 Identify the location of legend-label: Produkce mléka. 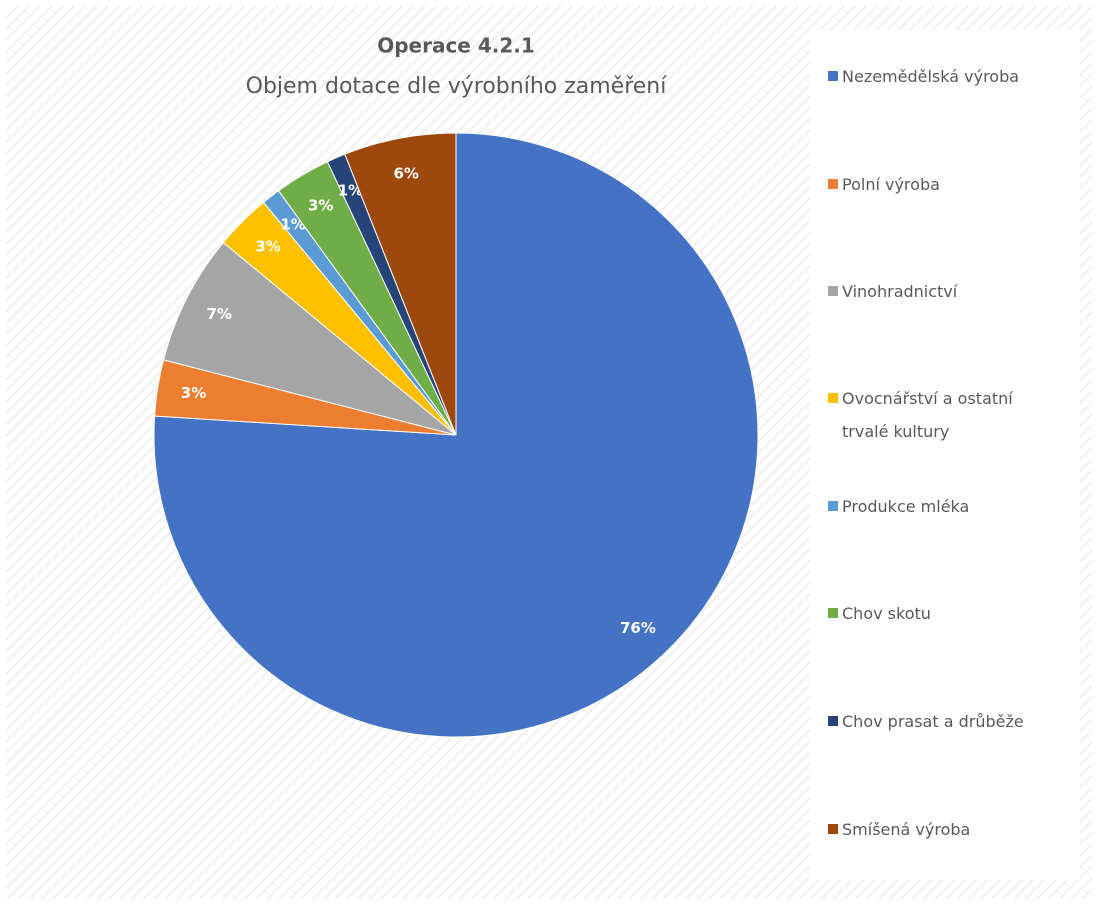
(906, 506).